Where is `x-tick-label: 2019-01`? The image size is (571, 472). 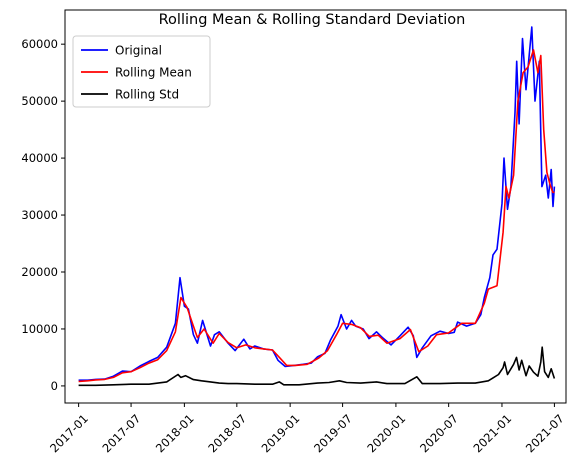 x-tick-label: 2019-01 is located at coordinates (281, 433).